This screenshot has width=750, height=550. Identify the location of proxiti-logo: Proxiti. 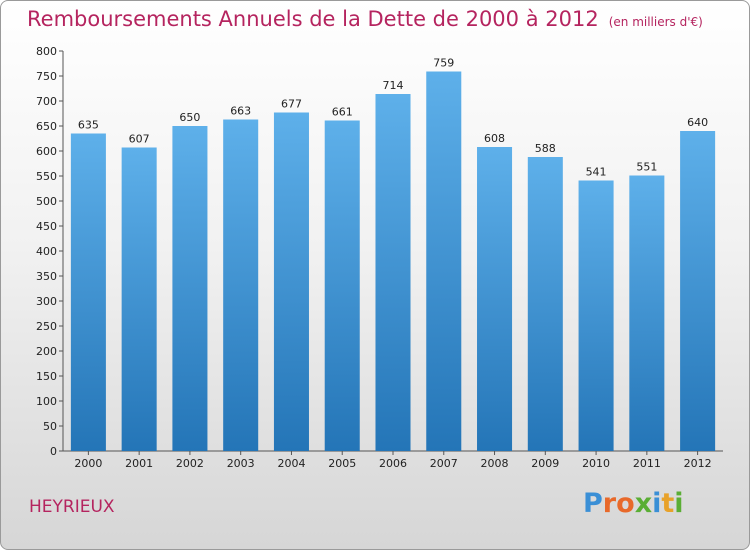
(633, 503).